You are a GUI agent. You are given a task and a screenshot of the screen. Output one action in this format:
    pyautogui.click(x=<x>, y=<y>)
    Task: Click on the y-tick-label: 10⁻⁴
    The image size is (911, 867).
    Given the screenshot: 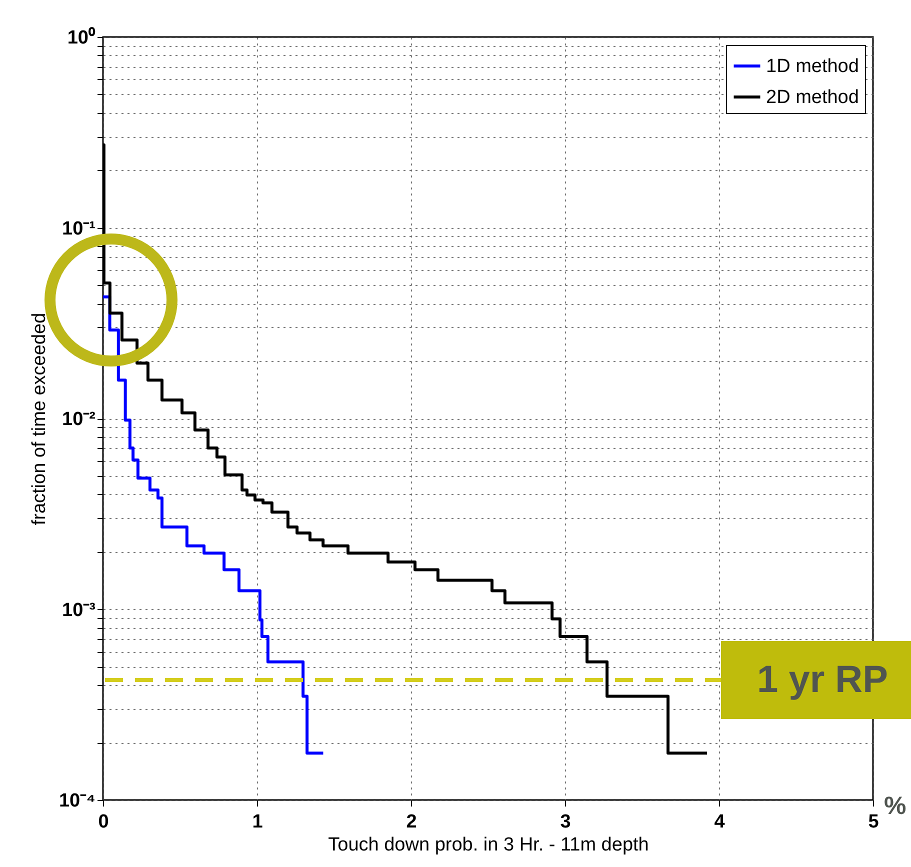 What is the action you would take?
    pyautogui.click(x=77, y=801)
    